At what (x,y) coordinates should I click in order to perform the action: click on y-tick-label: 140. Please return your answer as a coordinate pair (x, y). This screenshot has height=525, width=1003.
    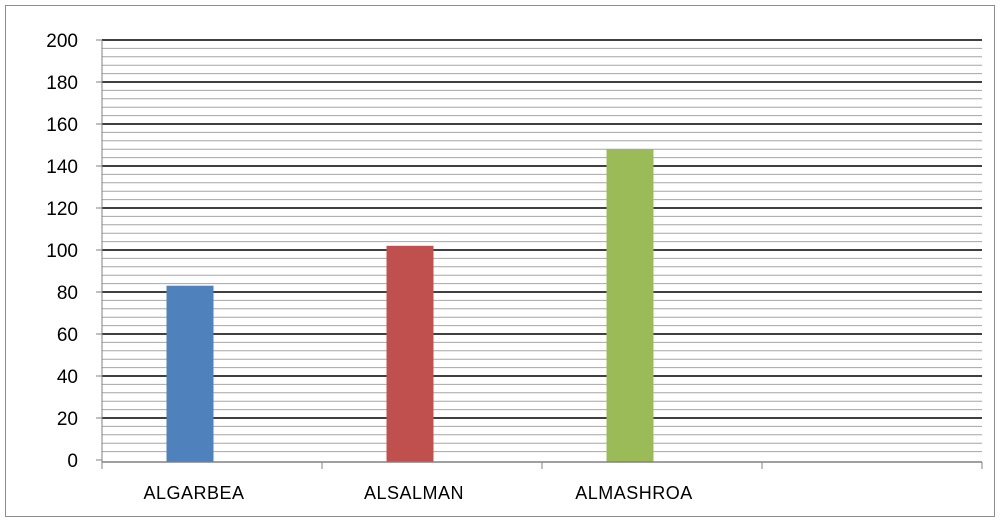
    Looking at the image, I should click on (62, 167).